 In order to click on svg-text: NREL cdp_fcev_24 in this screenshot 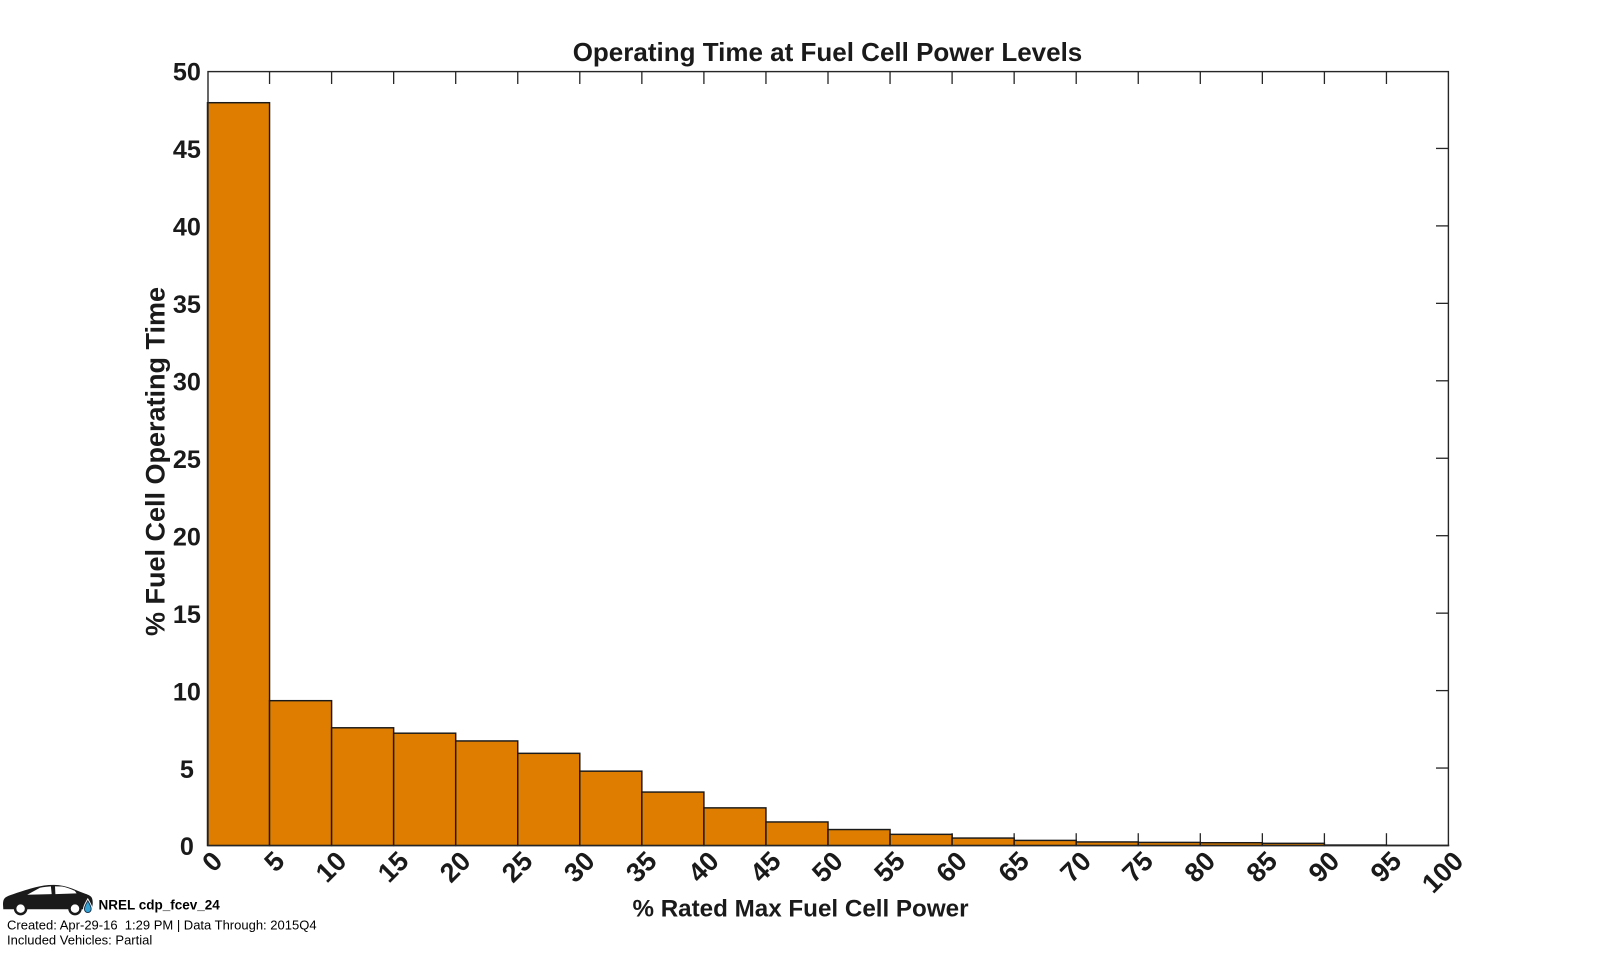, I will do `click(160, 905)`.